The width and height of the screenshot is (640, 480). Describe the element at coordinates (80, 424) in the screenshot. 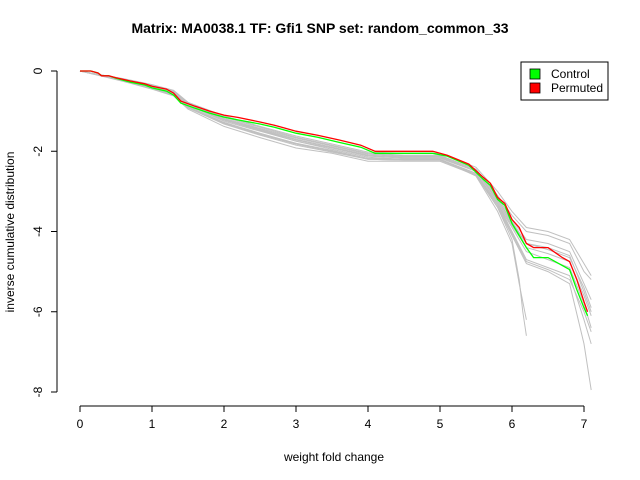

I see `x-tick-label-0: 0` at that location.